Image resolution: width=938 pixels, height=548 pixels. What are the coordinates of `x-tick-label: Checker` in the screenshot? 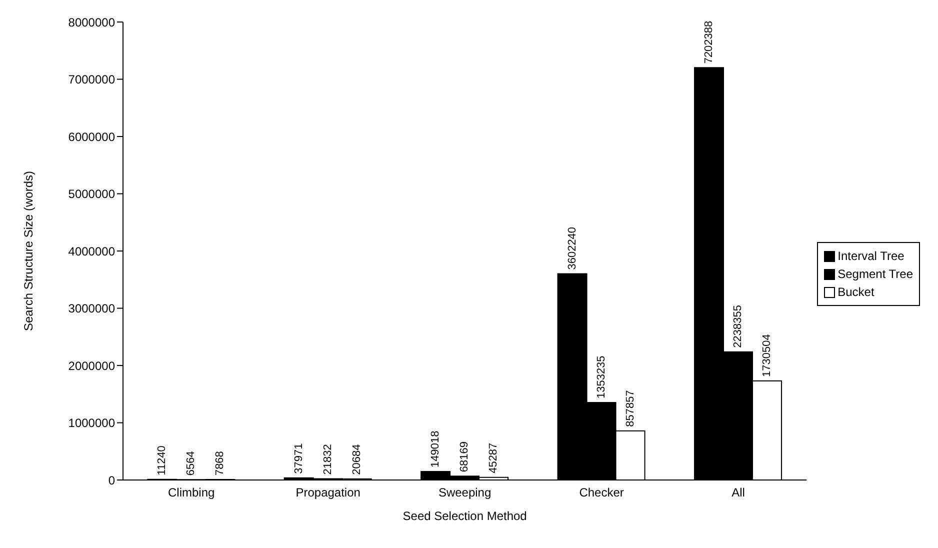 It's located at (601, 493).